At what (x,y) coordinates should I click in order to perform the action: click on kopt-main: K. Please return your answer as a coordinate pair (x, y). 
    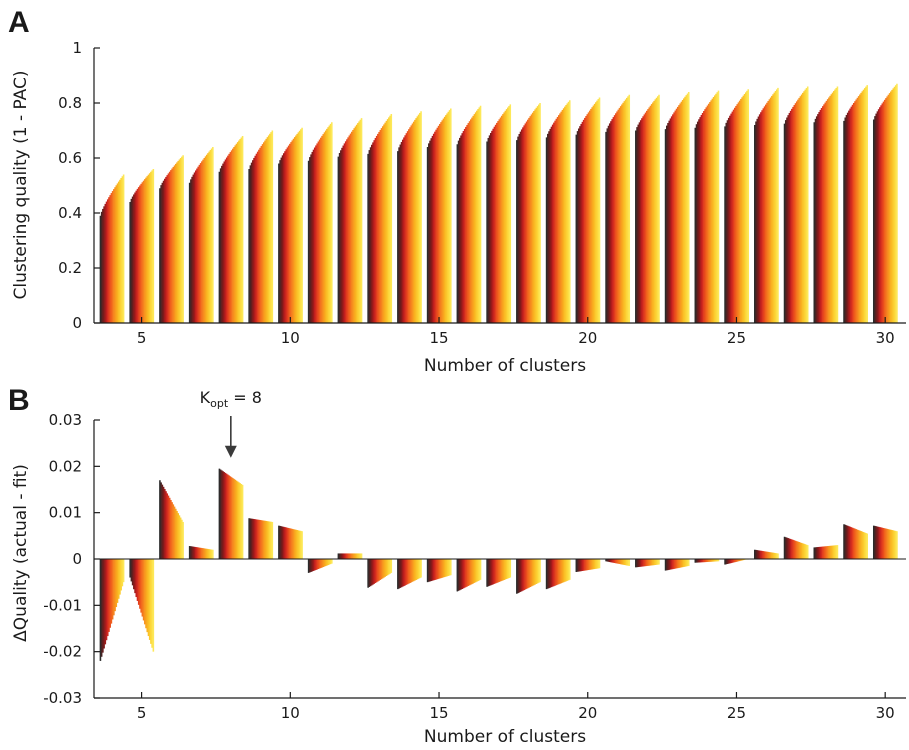
    Looking at the image, I should click on (205, 397).